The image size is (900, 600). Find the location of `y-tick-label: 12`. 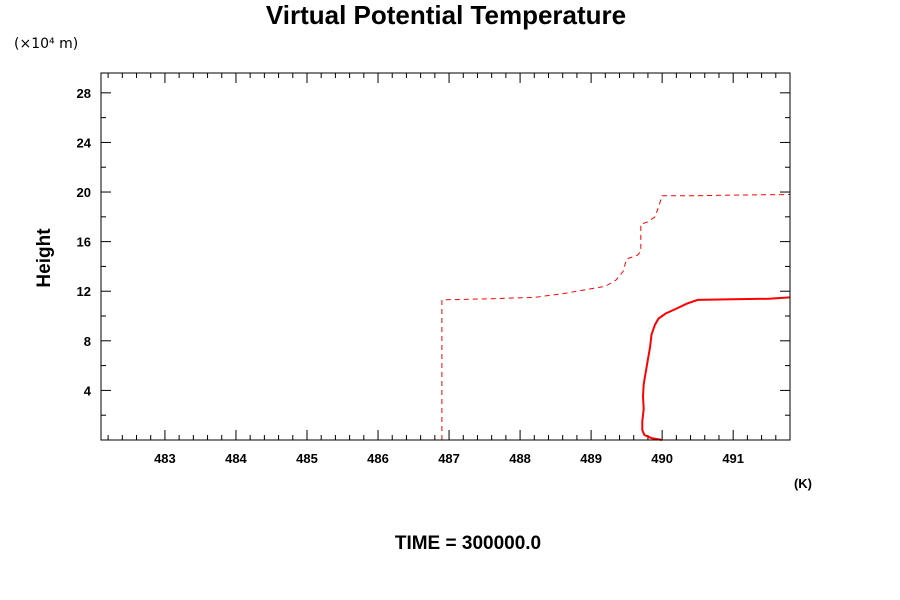

y-tick-label: 12 is located at coordinates (84, 291).